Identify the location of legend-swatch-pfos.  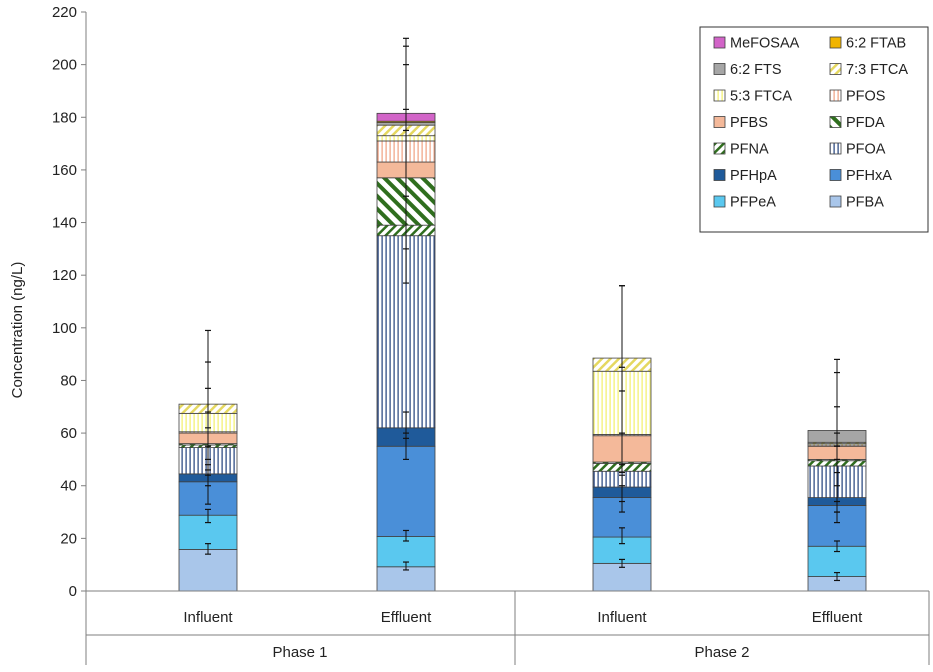
(835, 95).